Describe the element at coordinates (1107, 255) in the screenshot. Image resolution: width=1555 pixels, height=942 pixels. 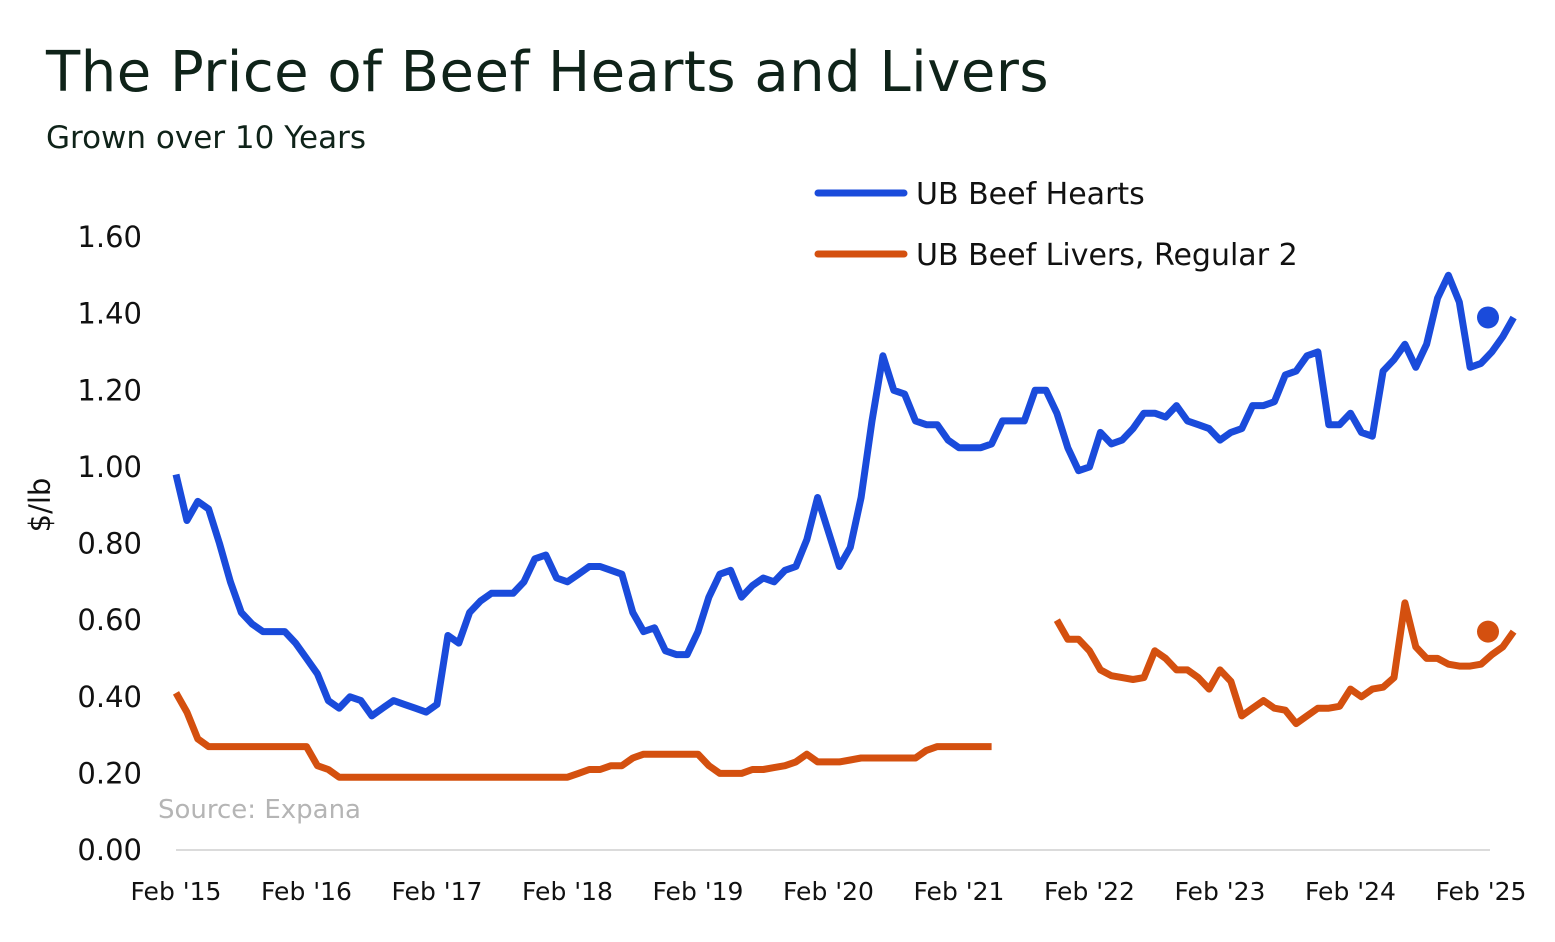
I see `legend-label: UB Beef Livers, Regular 2` at that location.